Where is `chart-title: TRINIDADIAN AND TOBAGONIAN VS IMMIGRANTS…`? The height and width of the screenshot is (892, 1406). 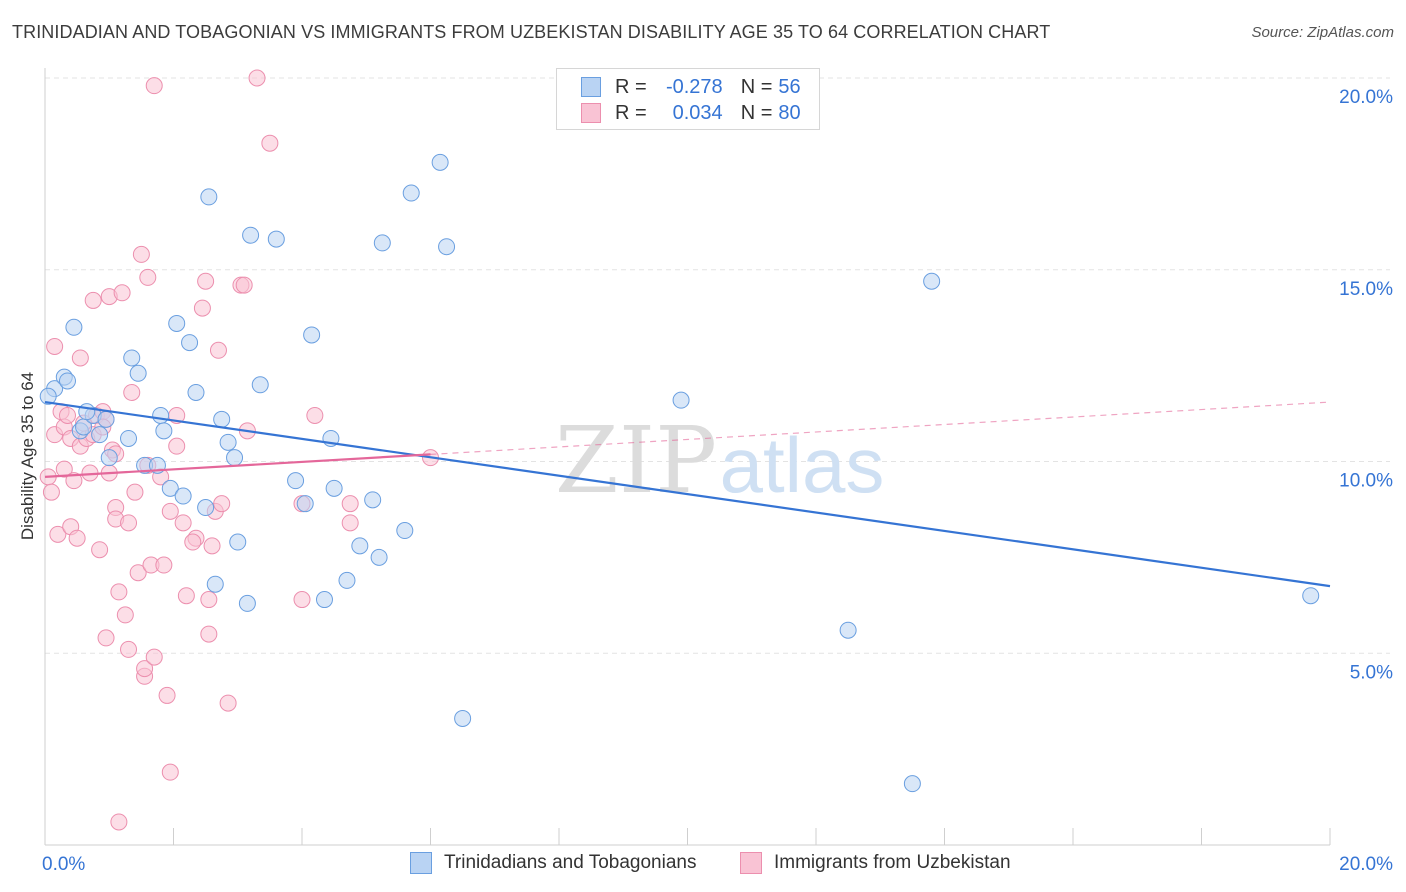
chart-title: TRINIDADIAN AND TOBAGONIAN VS IMMIGRANTS… is located at coordinates (531, 32).